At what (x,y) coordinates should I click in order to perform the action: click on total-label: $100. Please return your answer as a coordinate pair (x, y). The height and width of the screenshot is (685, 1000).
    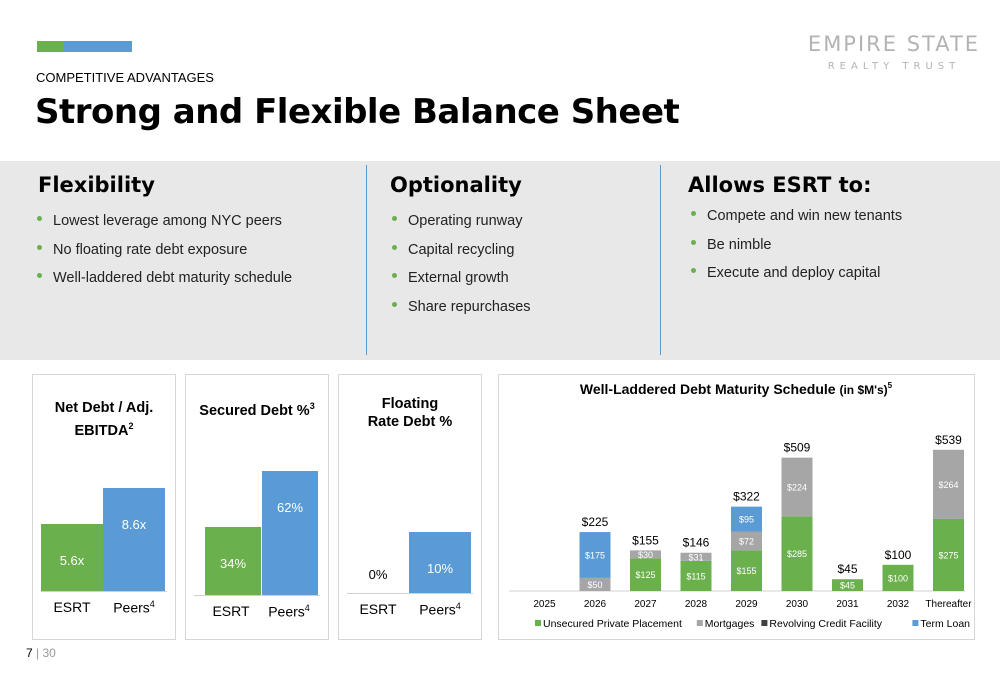
    Looking at the image, I should click on (898, 555).